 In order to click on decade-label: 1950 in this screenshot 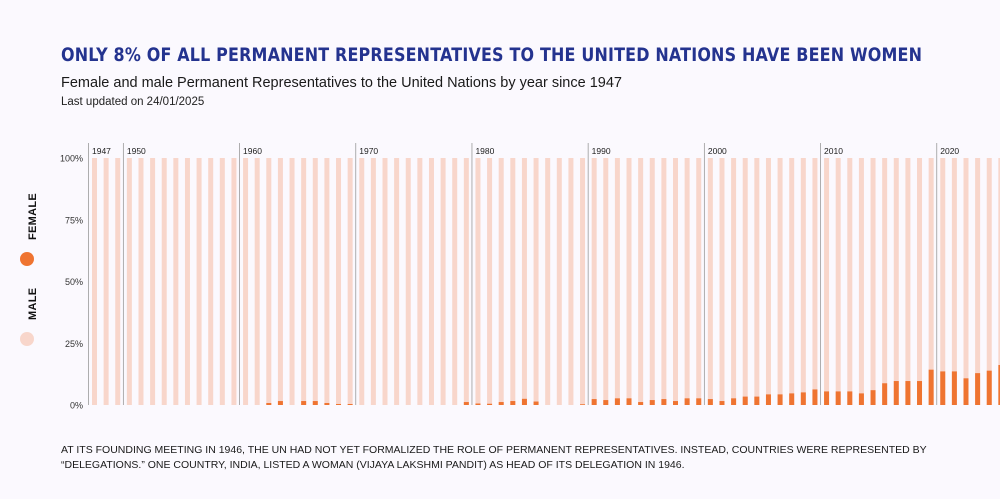, I will do `click(136, 151)`.